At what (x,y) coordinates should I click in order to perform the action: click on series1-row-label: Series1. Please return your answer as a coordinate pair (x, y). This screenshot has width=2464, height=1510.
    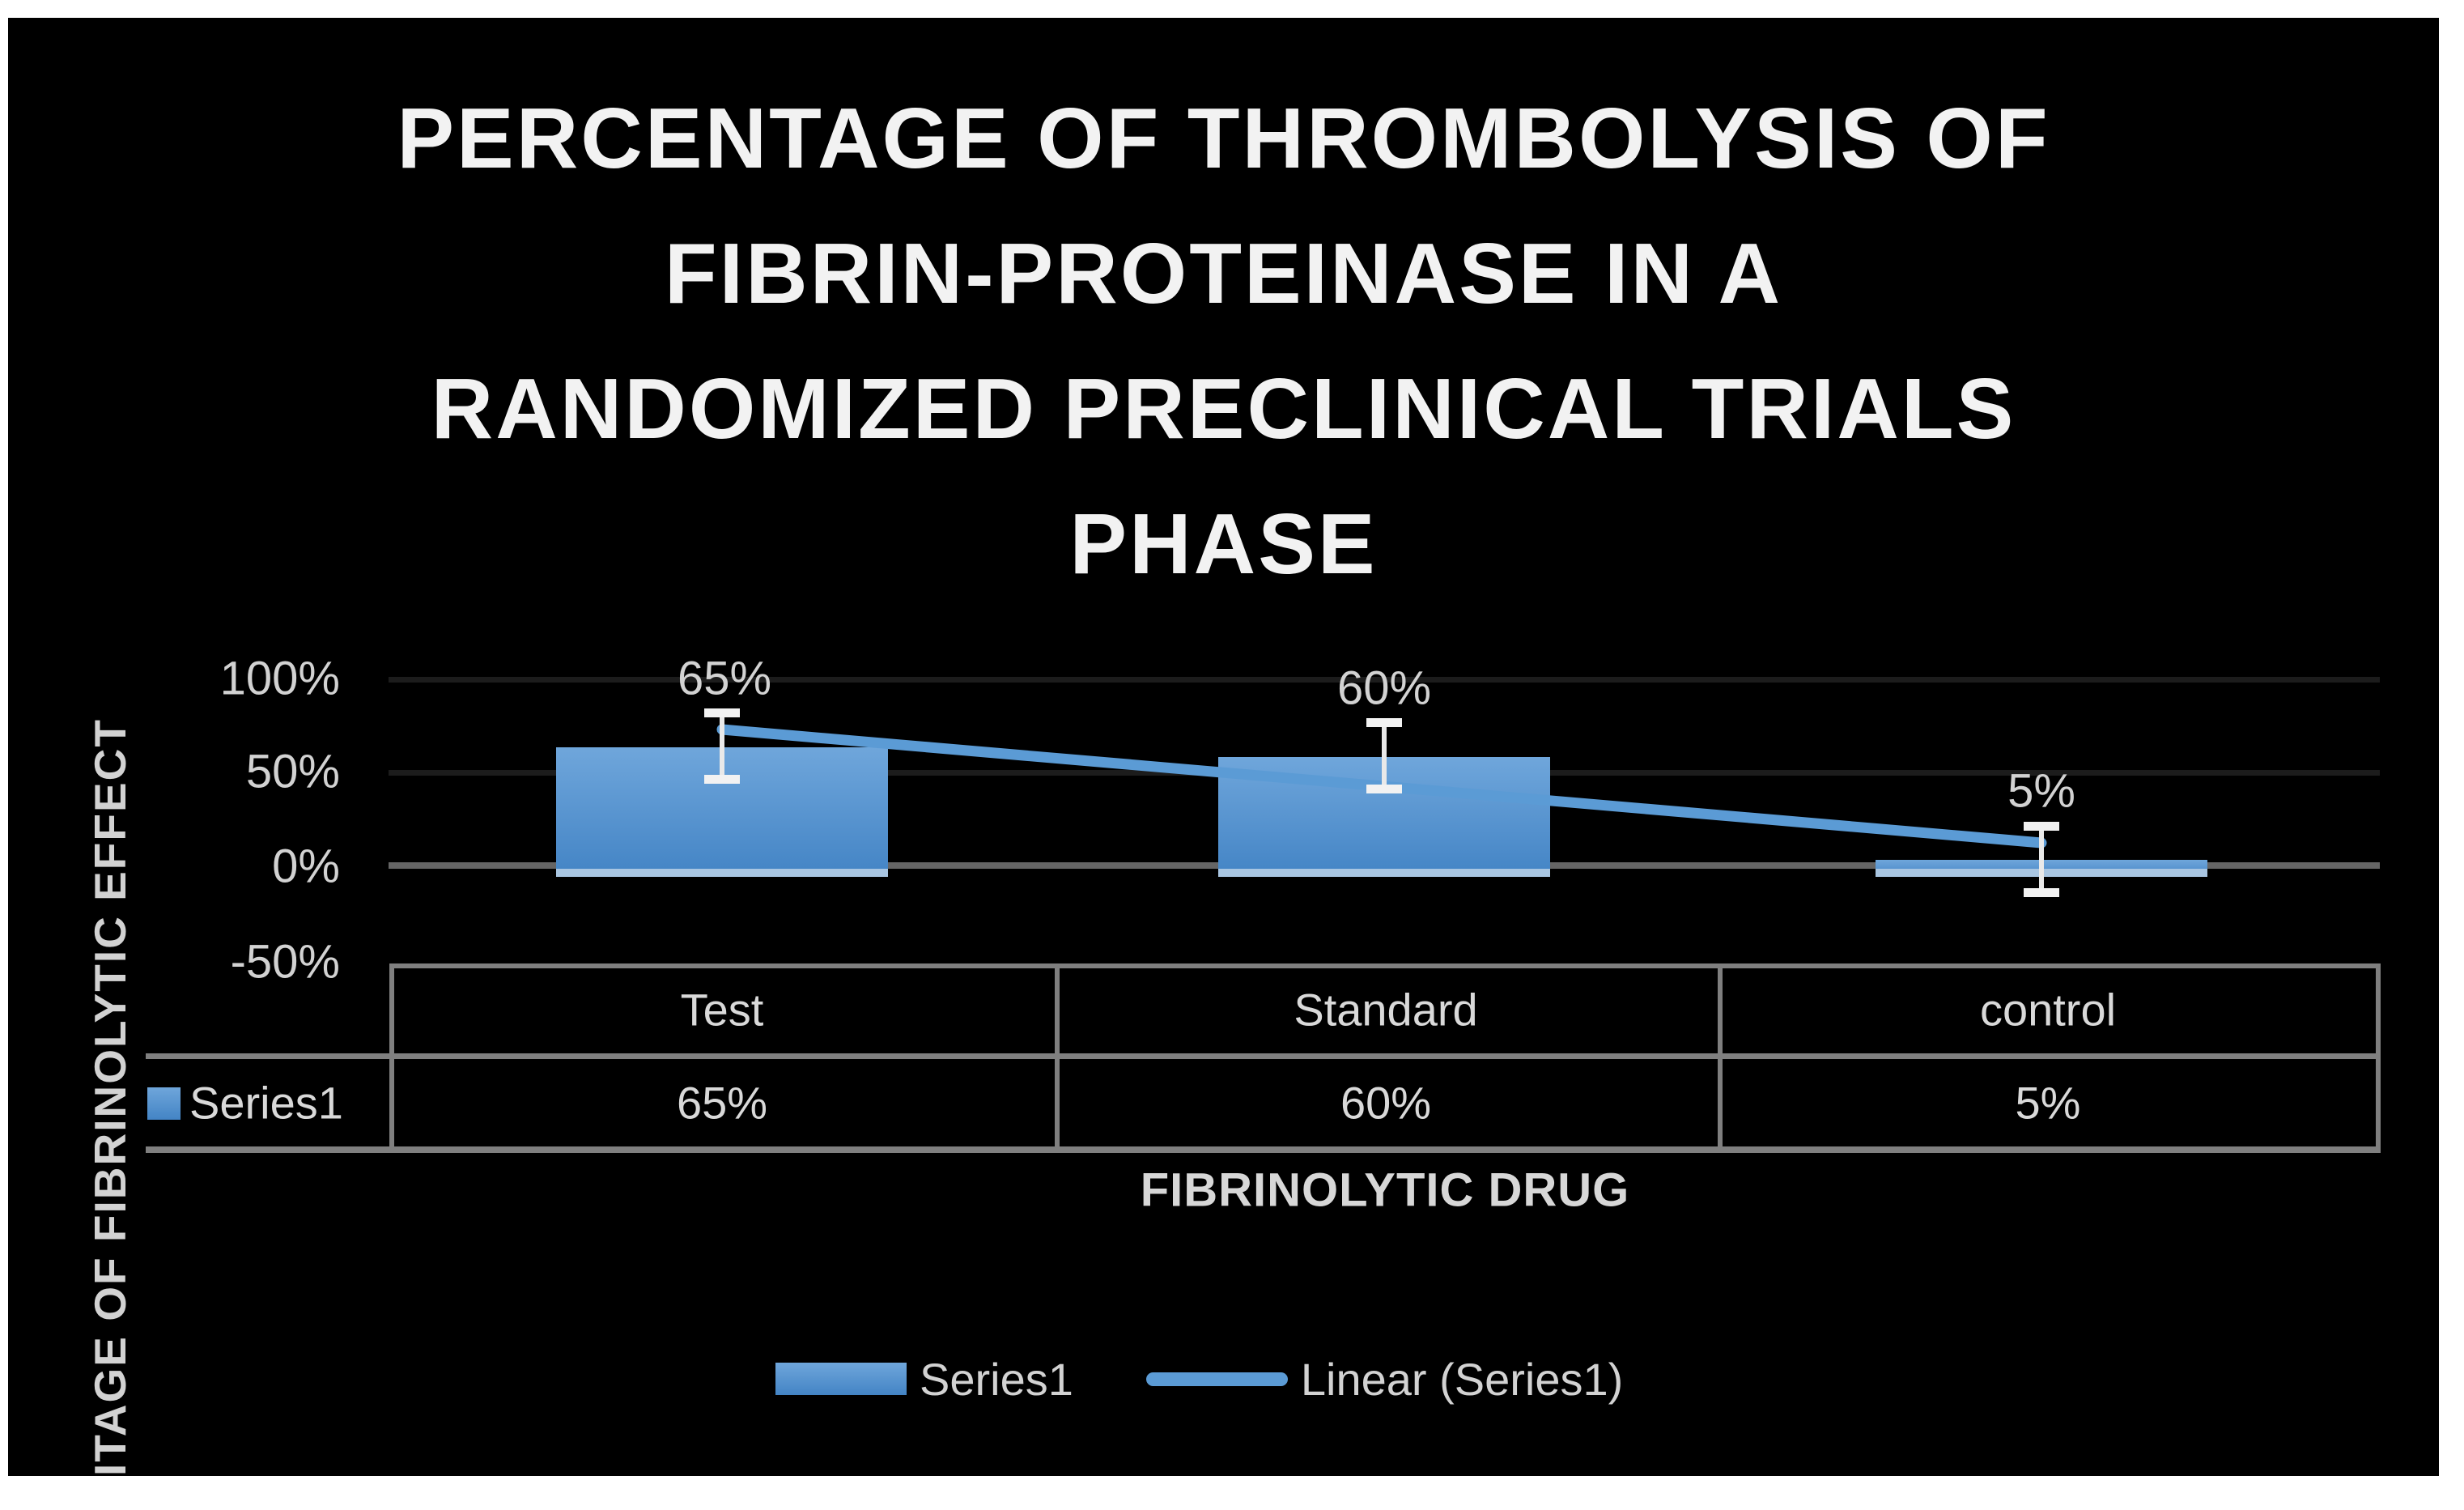
    Looking at the image, I should click on (266, 1103).